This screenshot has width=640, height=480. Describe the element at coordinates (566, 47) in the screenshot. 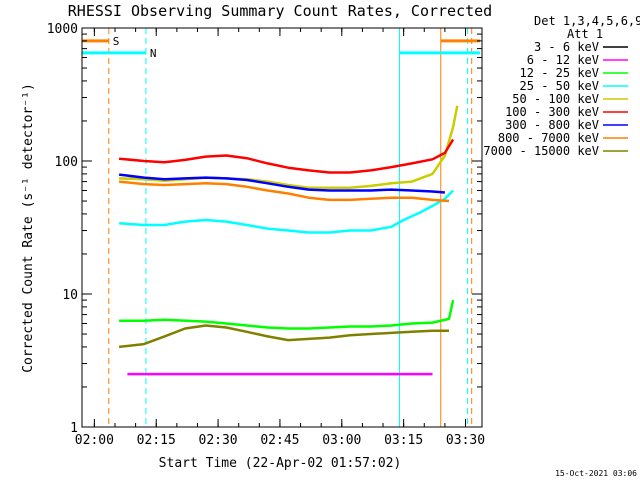

I see `legend-label-3-6-kev: 3 - 6 keV` at that location.